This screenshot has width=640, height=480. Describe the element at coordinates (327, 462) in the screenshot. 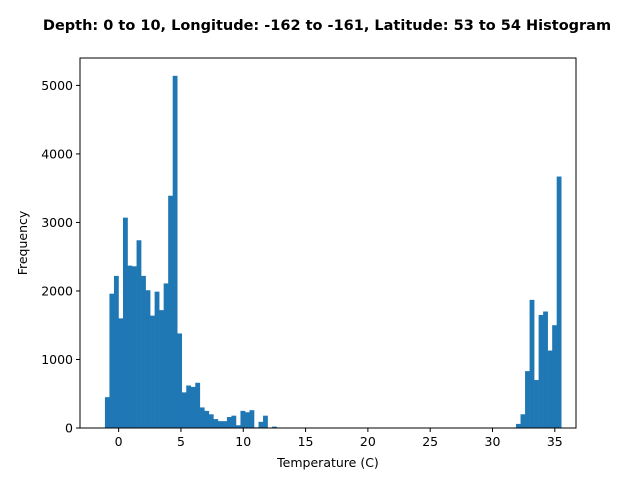

I see `x-axis-label: Temperature (C)` at that location.